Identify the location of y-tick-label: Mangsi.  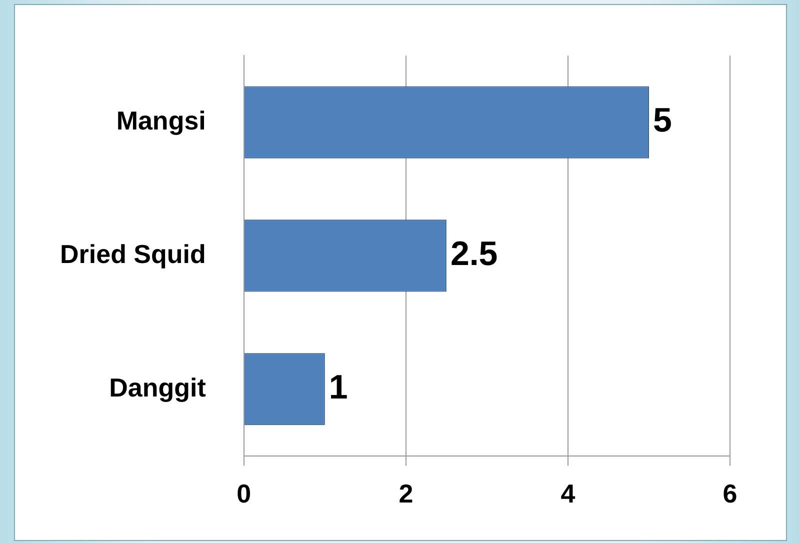
(161, 120).